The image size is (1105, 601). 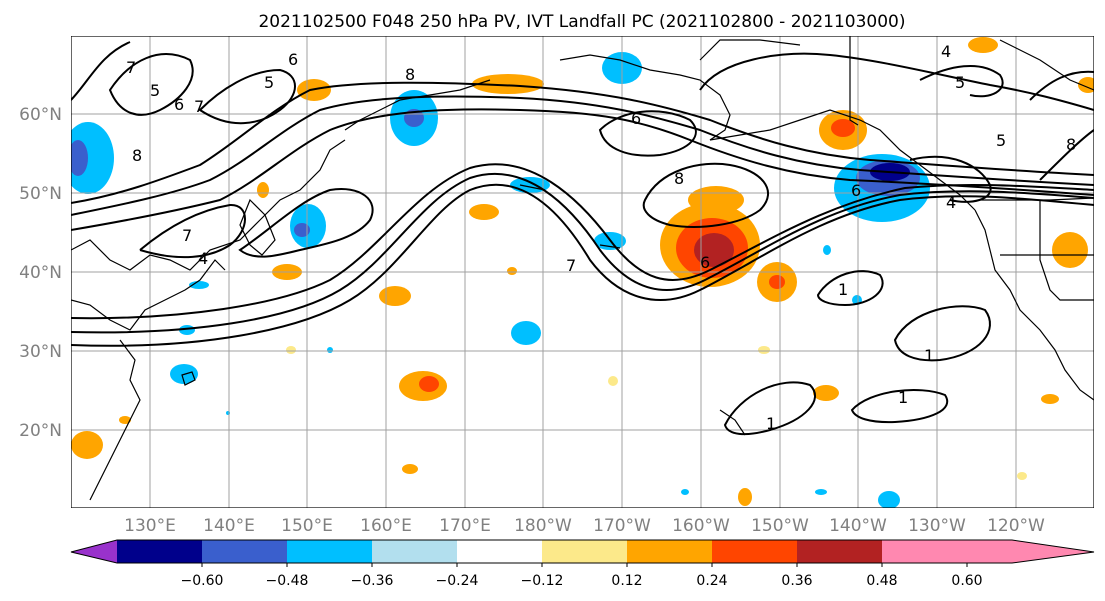 What do you see at coordinates (386, 526) in the screenshot?
I see `lon-label: 160°E` at bounding box center [386, 526].